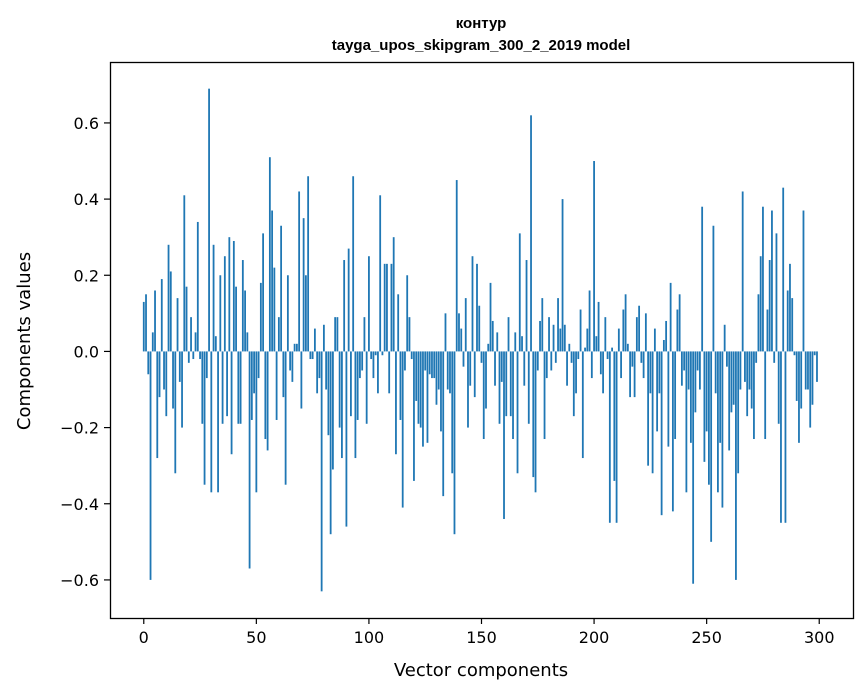 This screenshot has height=696, width=867. I want to click on x-axis-label: Vector components, so click(481, 670).